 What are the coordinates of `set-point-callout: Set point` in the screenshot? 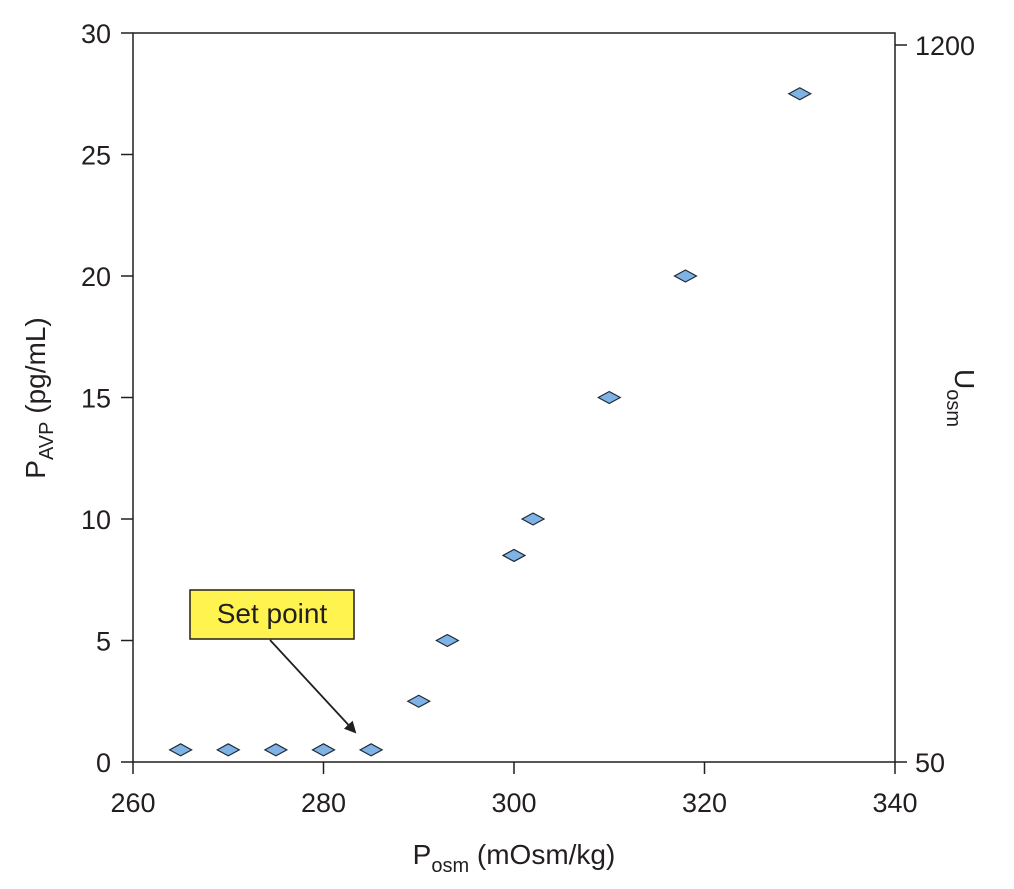 It's located at (273, 661).